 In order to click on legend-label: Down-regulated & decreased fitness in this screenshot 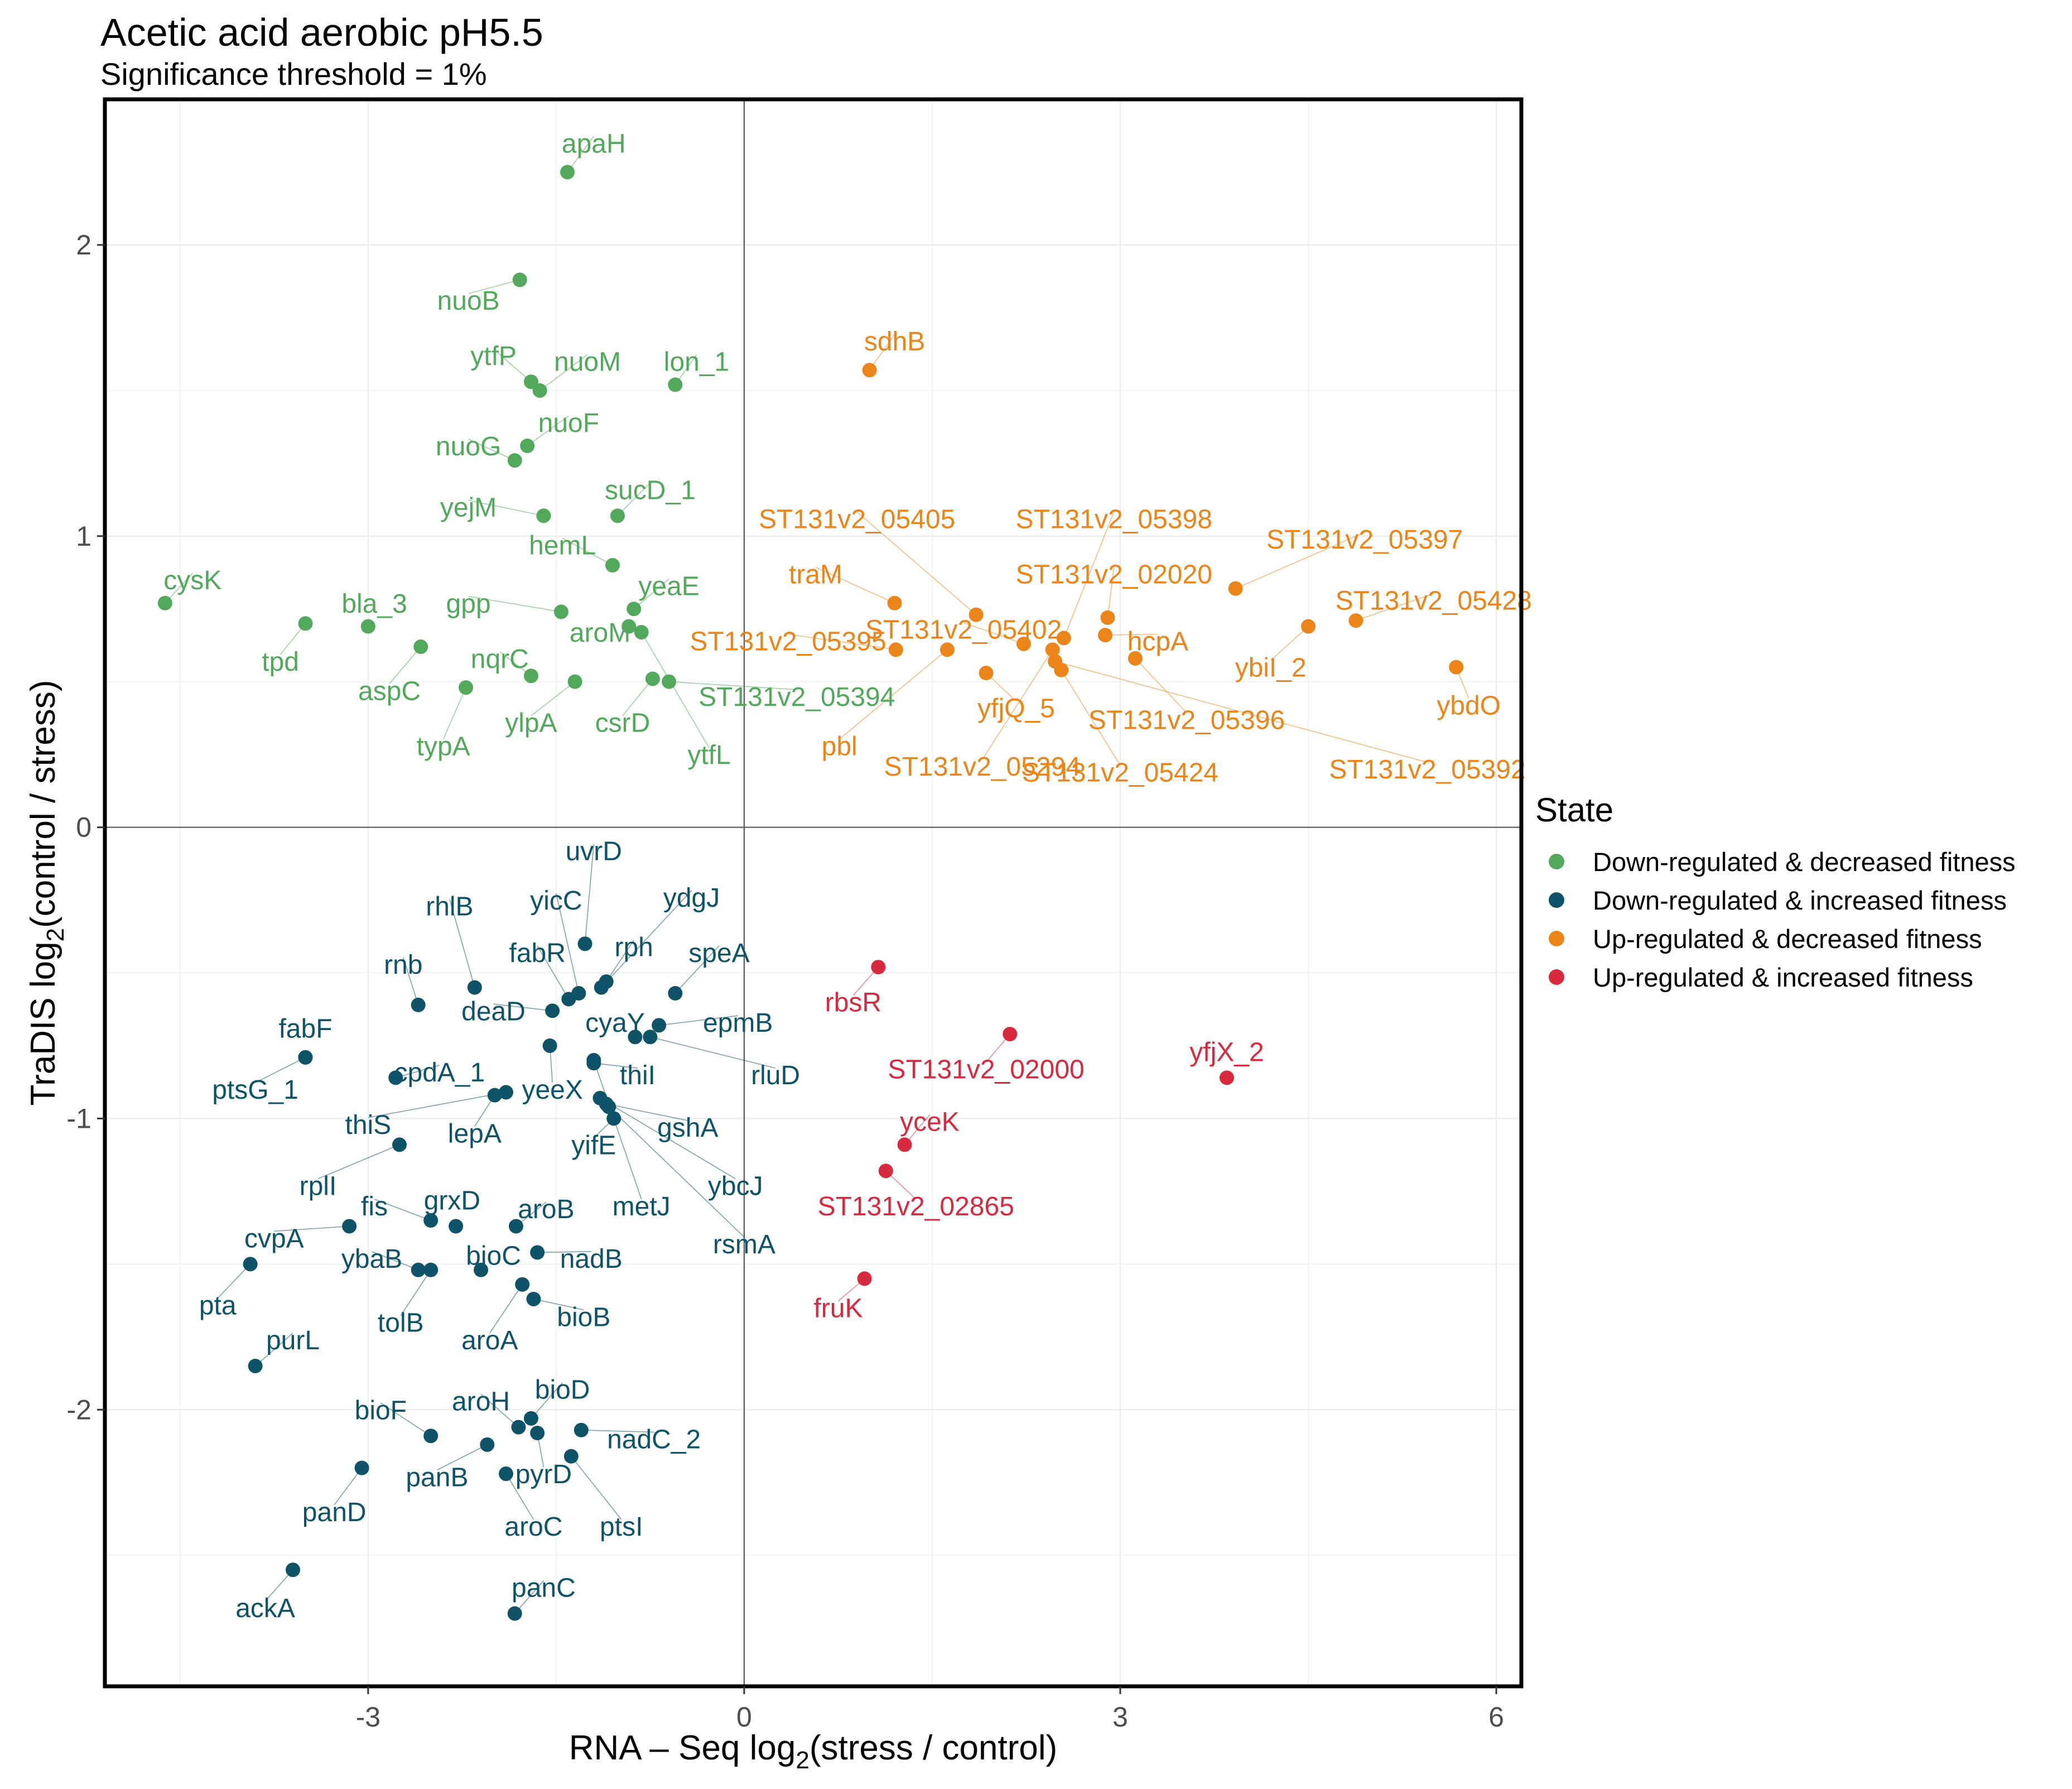, I will do `click(1804, 862)`.